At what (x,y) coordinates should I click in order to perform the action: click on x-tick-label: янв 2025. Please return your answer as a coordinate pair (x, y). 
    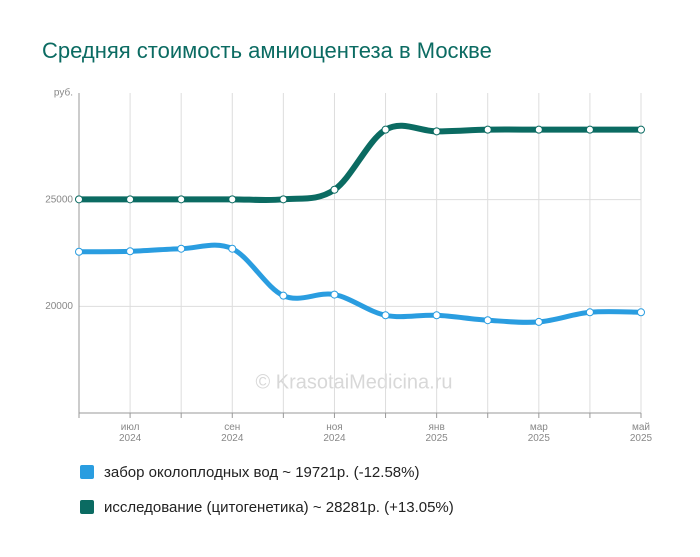
    Looking at the image, I should click on (437, 433).